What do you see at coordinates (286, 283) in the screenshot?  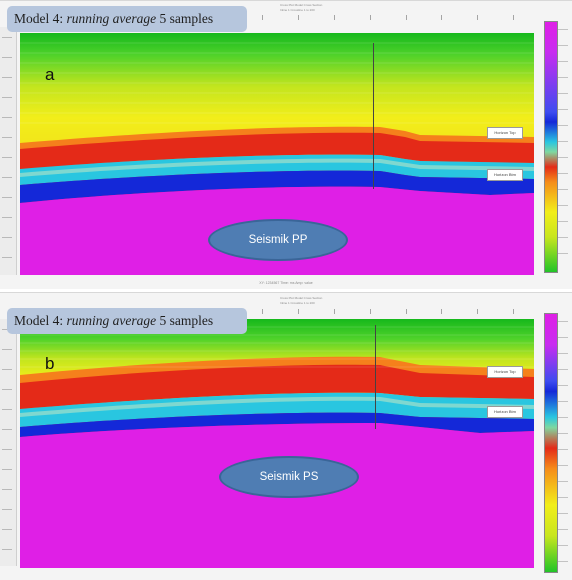 I see `status-bar: XY: 1234567 Time: ms Amp: value` at bounding box center [286, 283].